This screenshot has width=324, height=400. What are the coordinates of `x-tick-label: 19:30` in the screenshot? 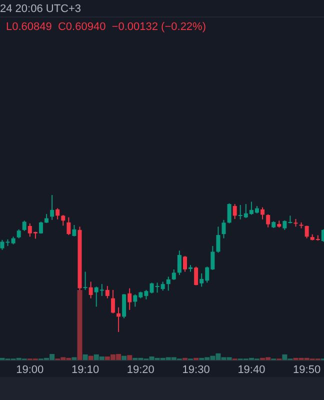 It's located at (196, 370).